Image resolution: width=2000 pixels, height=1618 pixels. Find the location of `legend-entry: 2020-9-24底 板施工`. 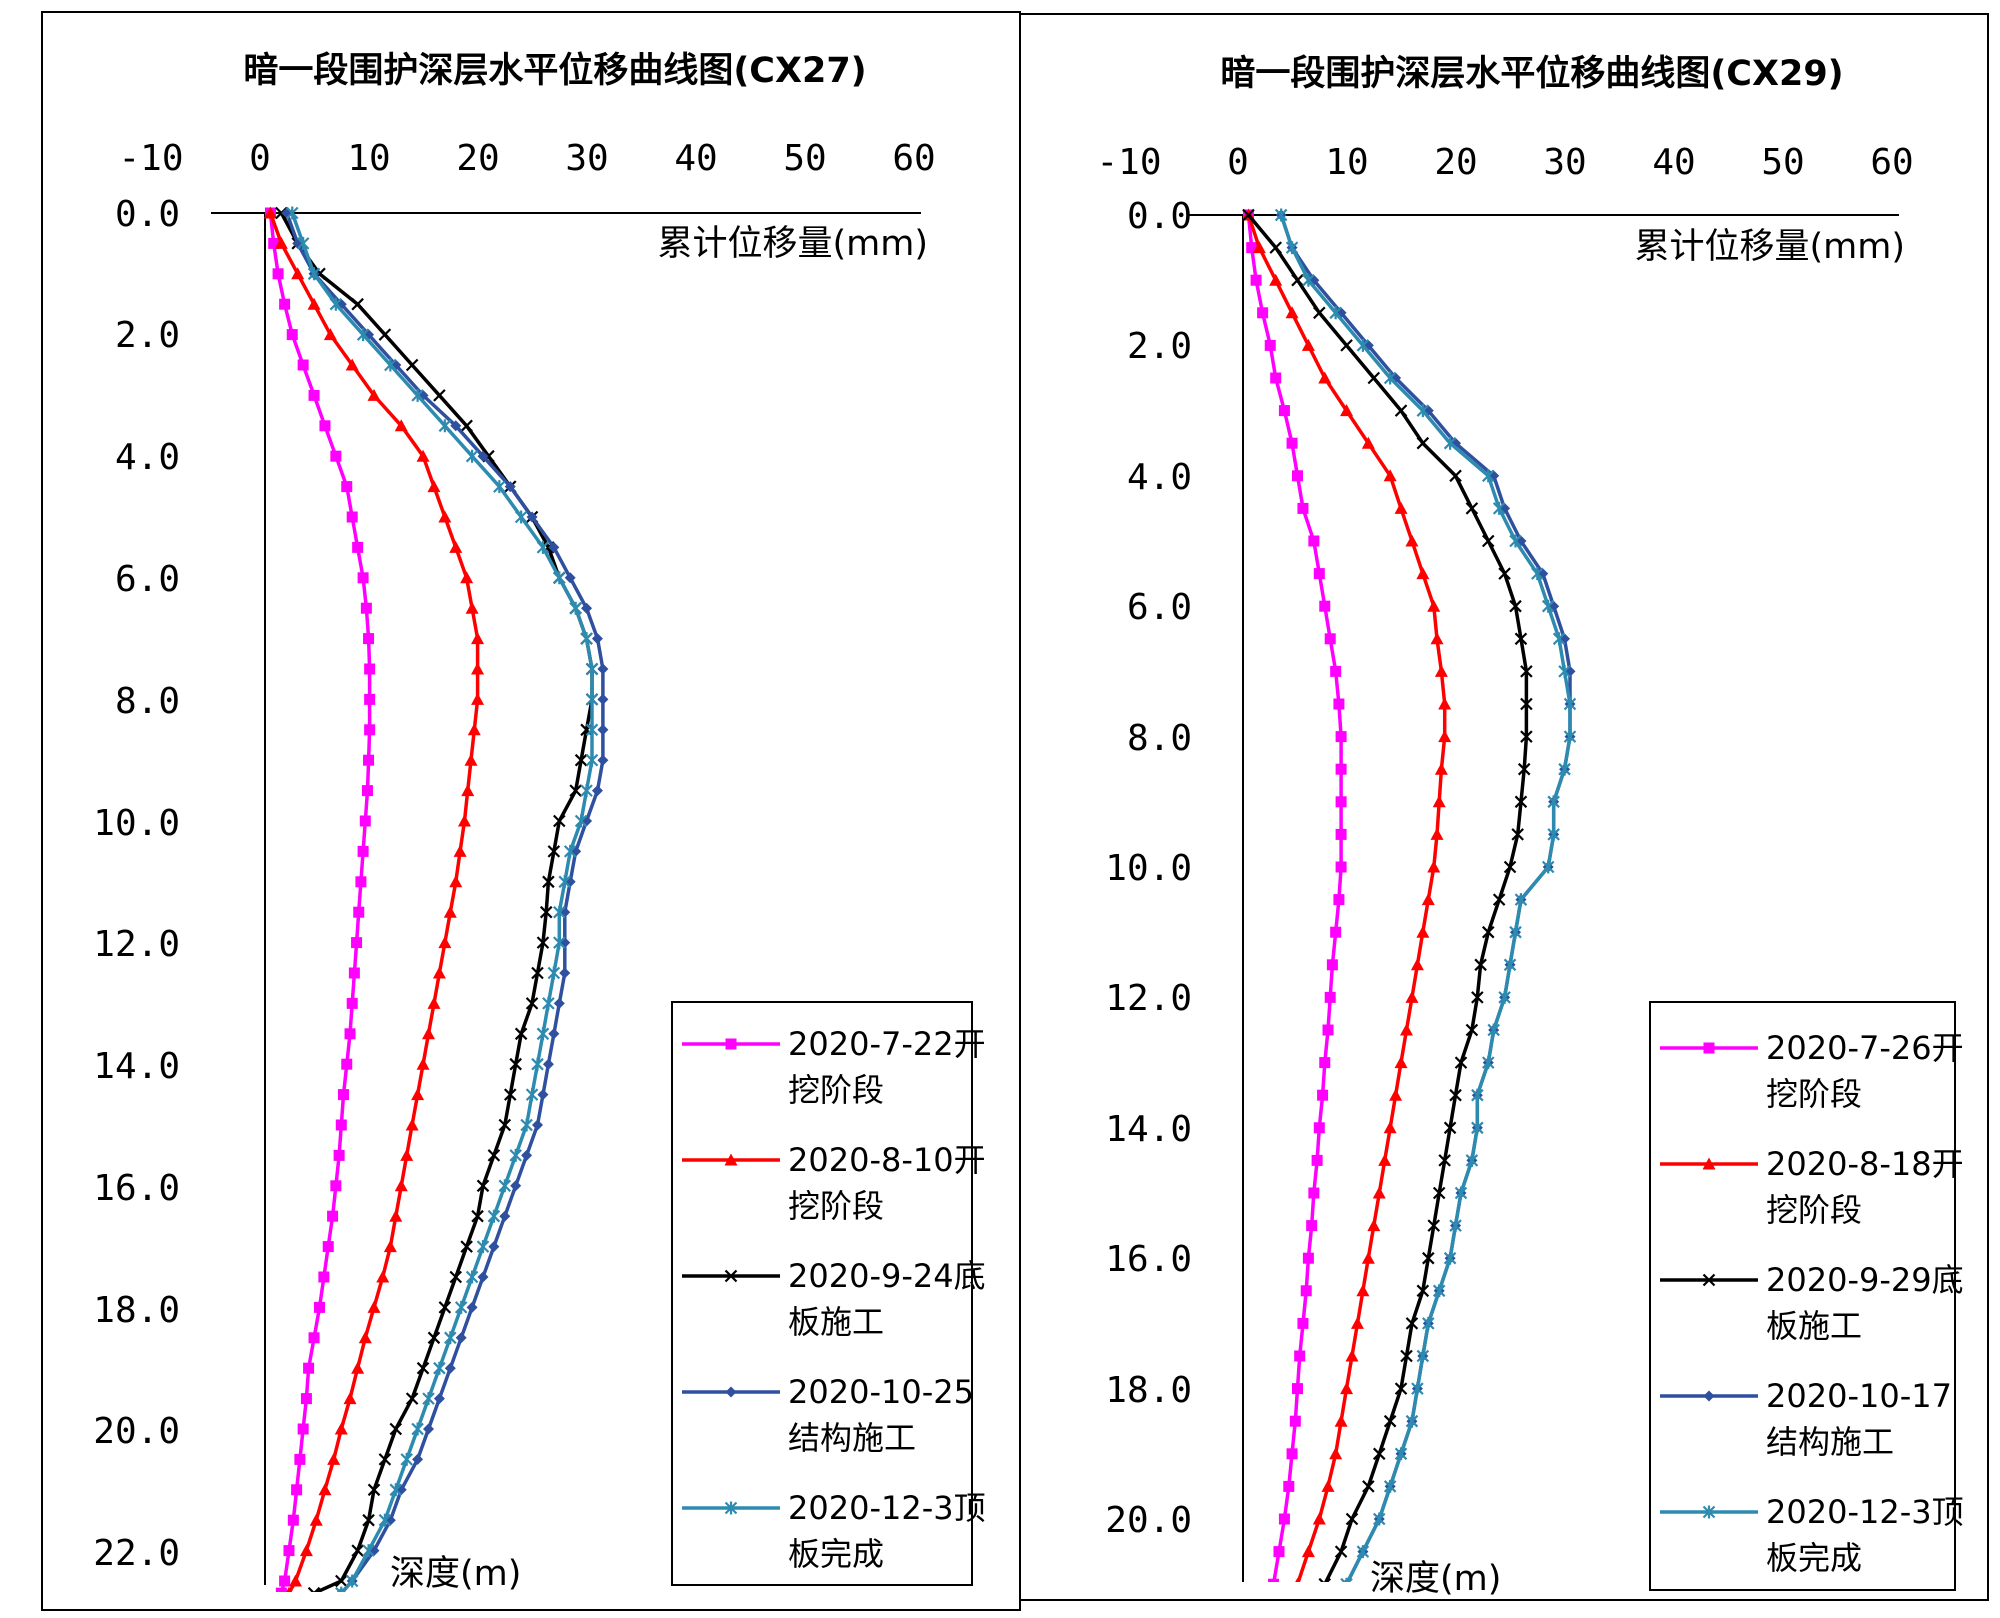

legend-entry: 2020-9-24底 板施工 is located at coordinates (834, 1299).